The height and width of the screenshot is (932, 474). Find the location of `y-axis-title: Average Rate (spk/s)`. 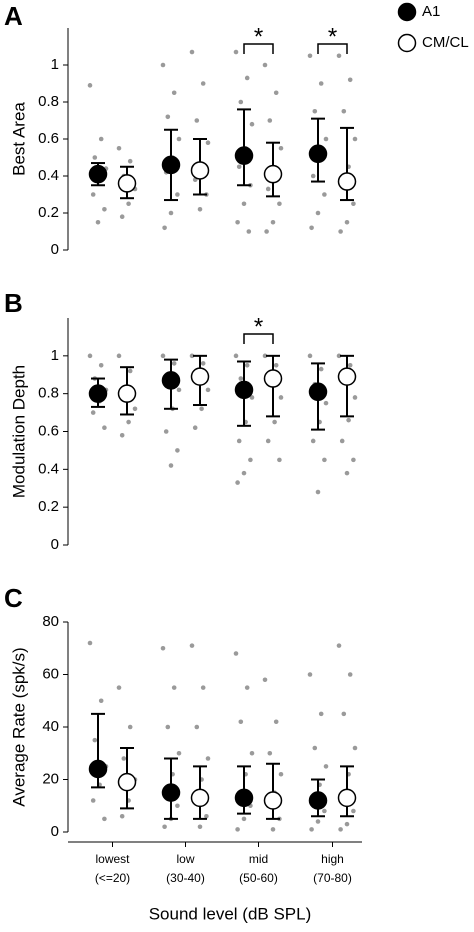

y-axis-title: Average Rate (spk/s) is located at coordinates (18, 726).